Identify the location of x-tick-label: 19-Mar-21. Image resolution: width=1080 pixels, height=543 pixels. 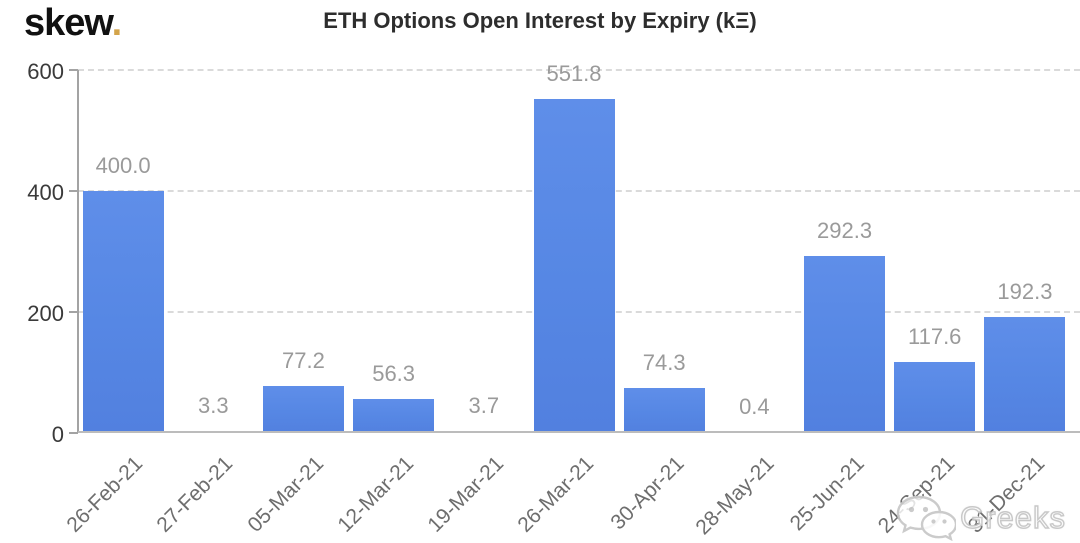
(466, 494).